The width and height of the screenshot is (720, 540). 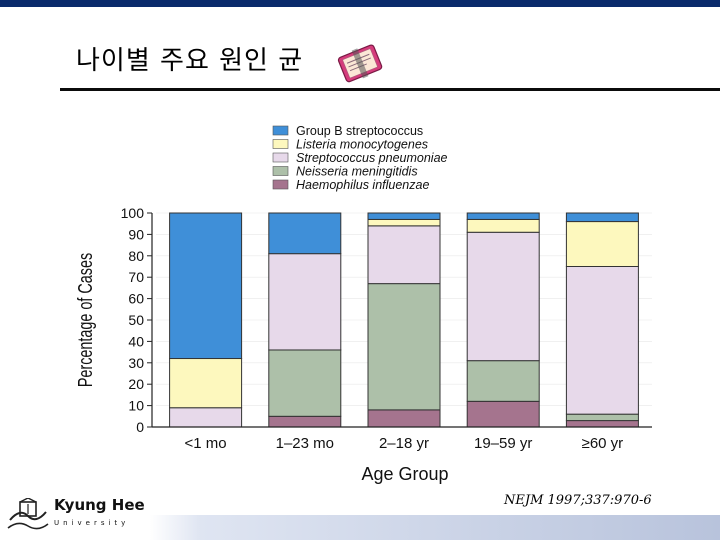 What do you see at coordinates (190, 61) in the screenshot?
I see `slide-title: 나이별 주요 원인 균` at bounding box center [190, 61].